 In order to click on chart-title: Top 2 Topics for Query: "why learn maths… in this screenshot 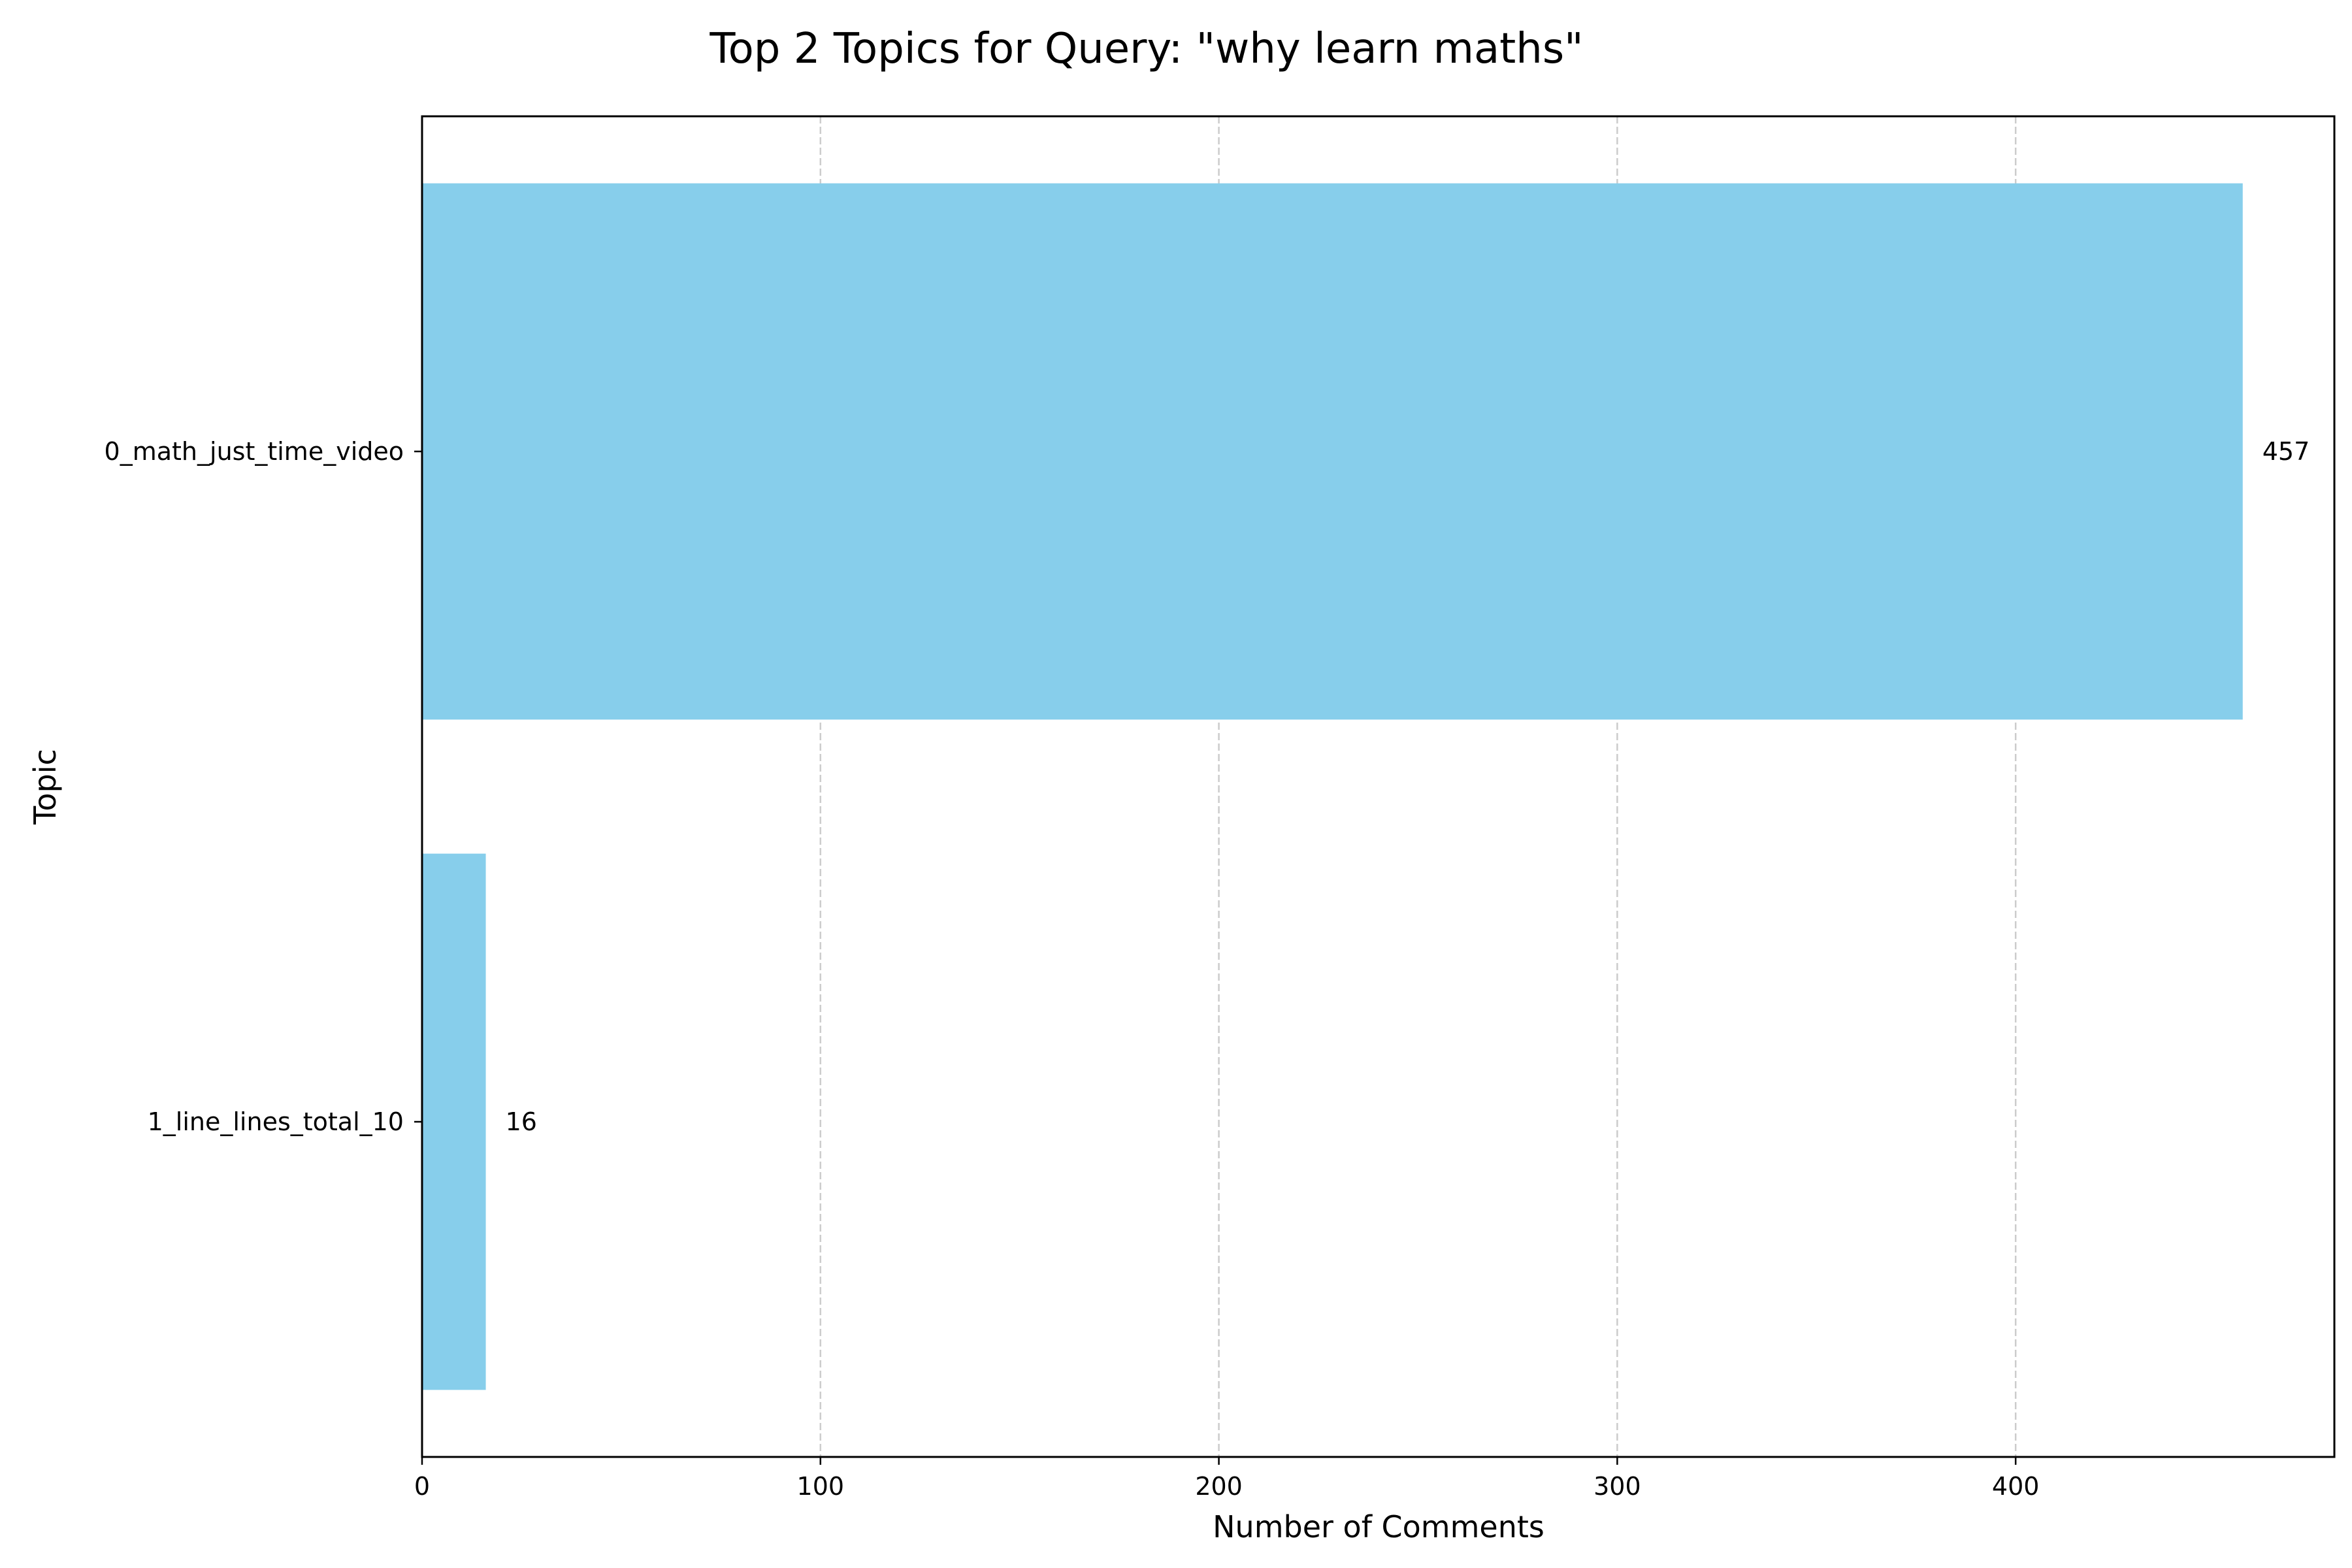, I will do `click(1146, 49)`.